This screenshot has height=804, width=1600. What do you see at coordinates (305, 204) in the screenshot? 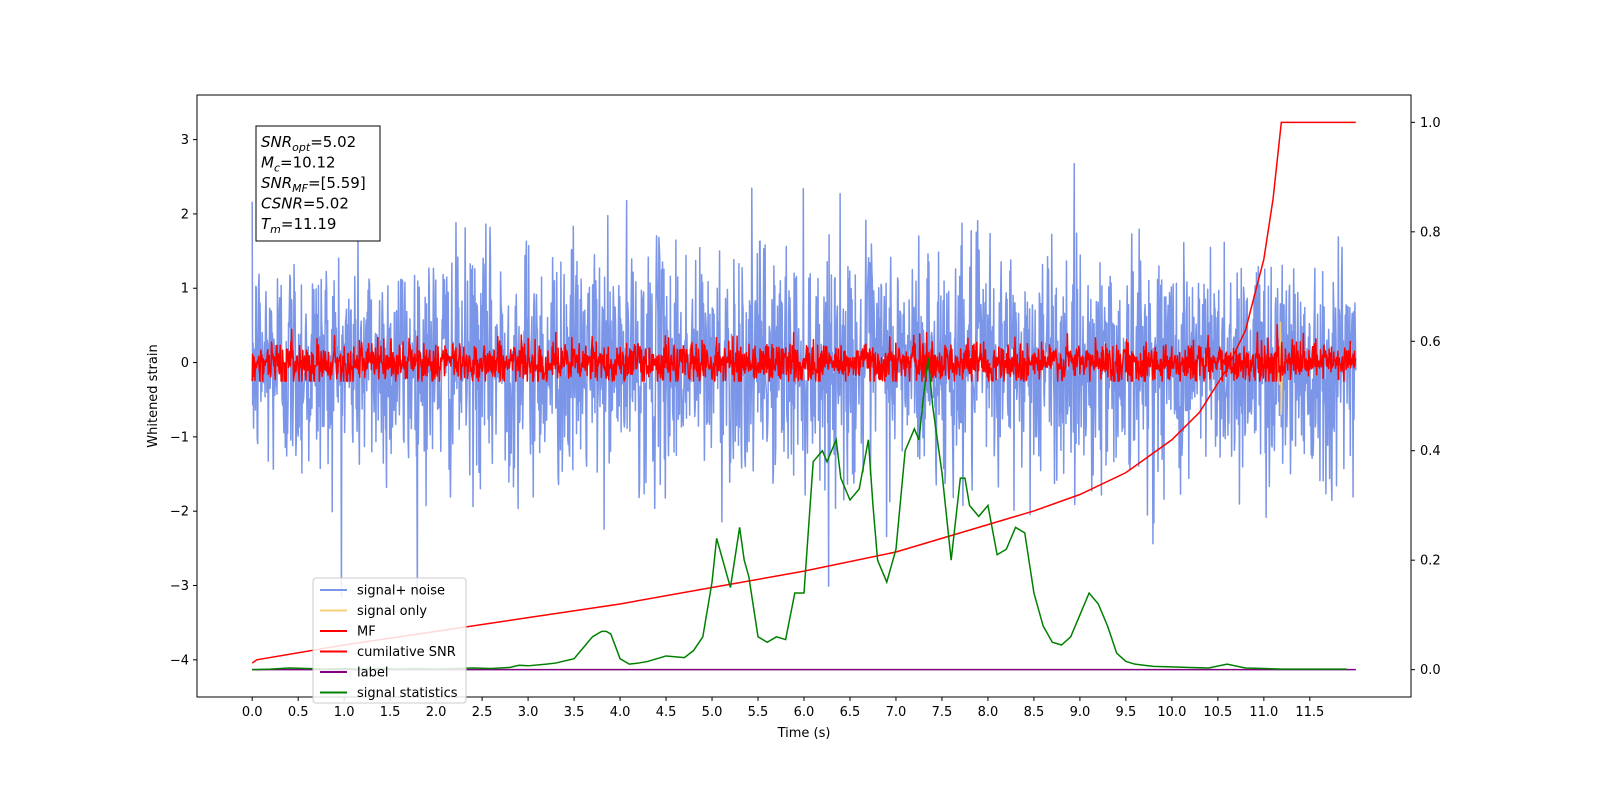
I see `info-box-line: CSNR=5.02` at bounding box center [305, 204].